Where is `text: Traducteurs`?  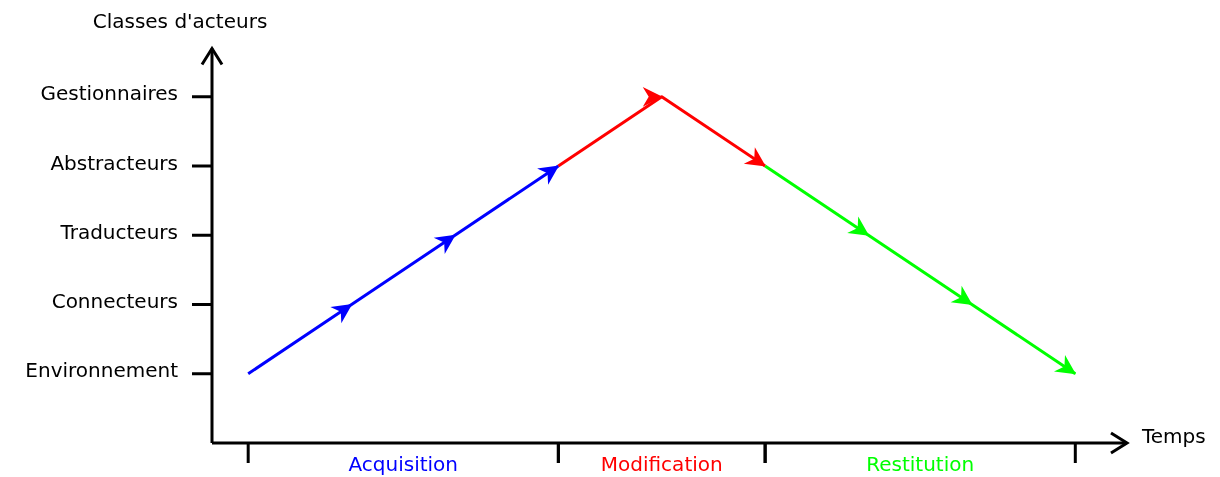 text: Traducteurs is located at coordinates (118, 231).